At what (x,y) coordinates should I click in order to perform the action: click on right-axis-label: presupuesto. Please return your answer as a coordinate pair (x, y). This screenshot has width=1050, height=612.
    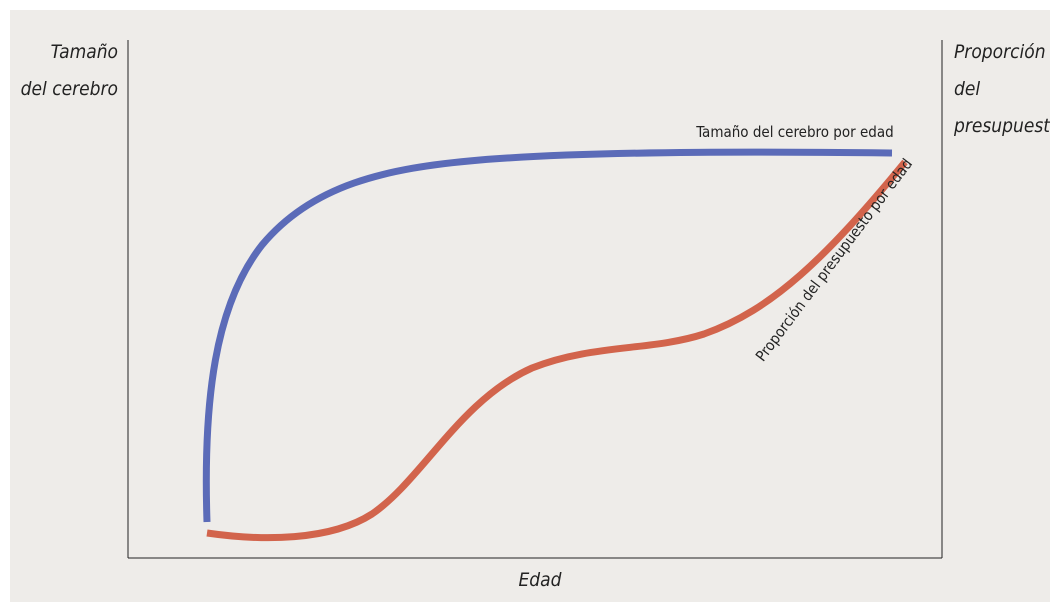
    Looking at the image, I should click on (1001, 126).